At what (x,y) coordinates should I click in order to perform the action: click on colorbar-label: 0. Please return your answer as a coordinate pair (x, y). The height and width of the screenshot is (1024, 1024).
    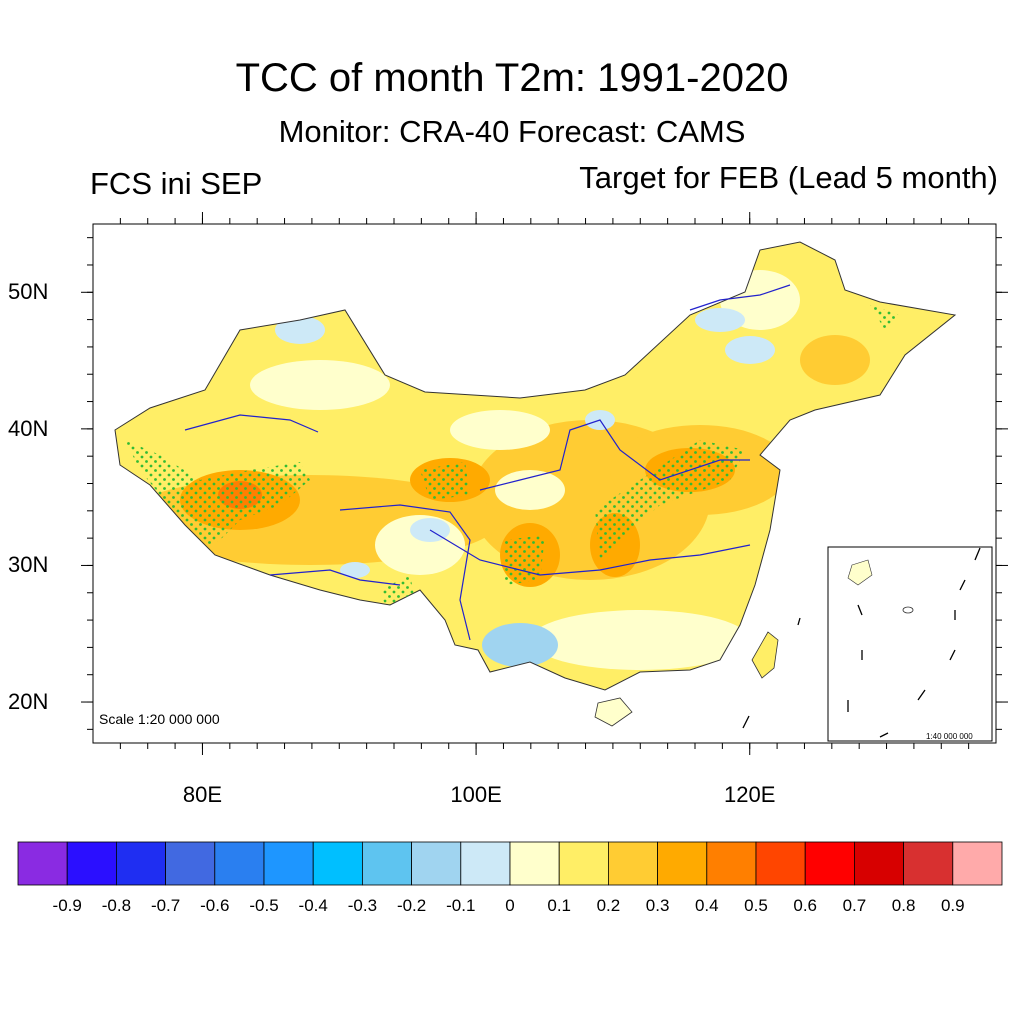
    Looking at the image, I should click on (510, 905).